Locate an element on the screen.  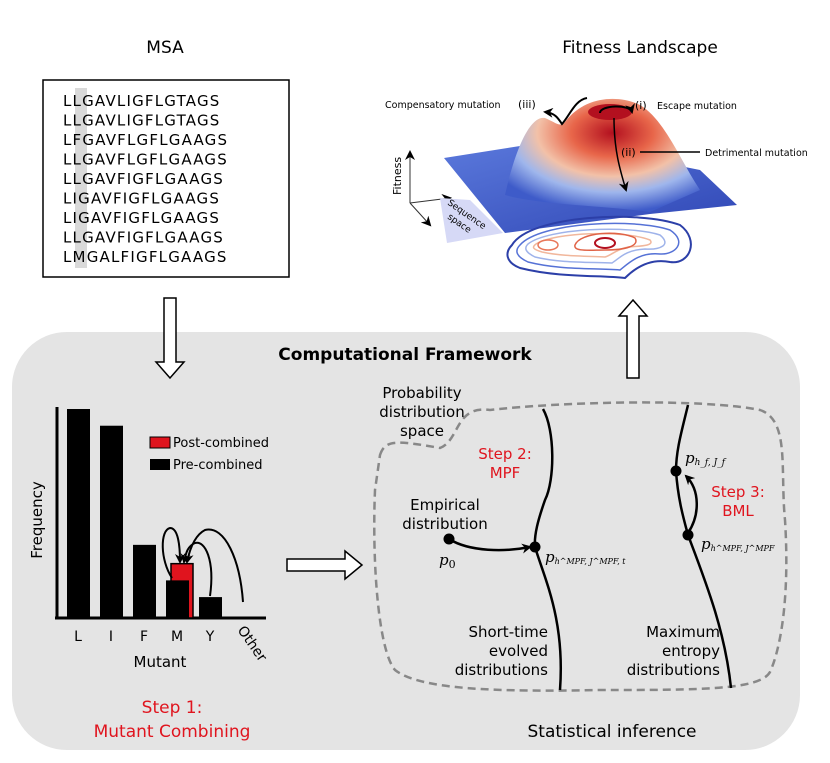
max-entropy-manifold-curve is located at coordinates (703, 546).